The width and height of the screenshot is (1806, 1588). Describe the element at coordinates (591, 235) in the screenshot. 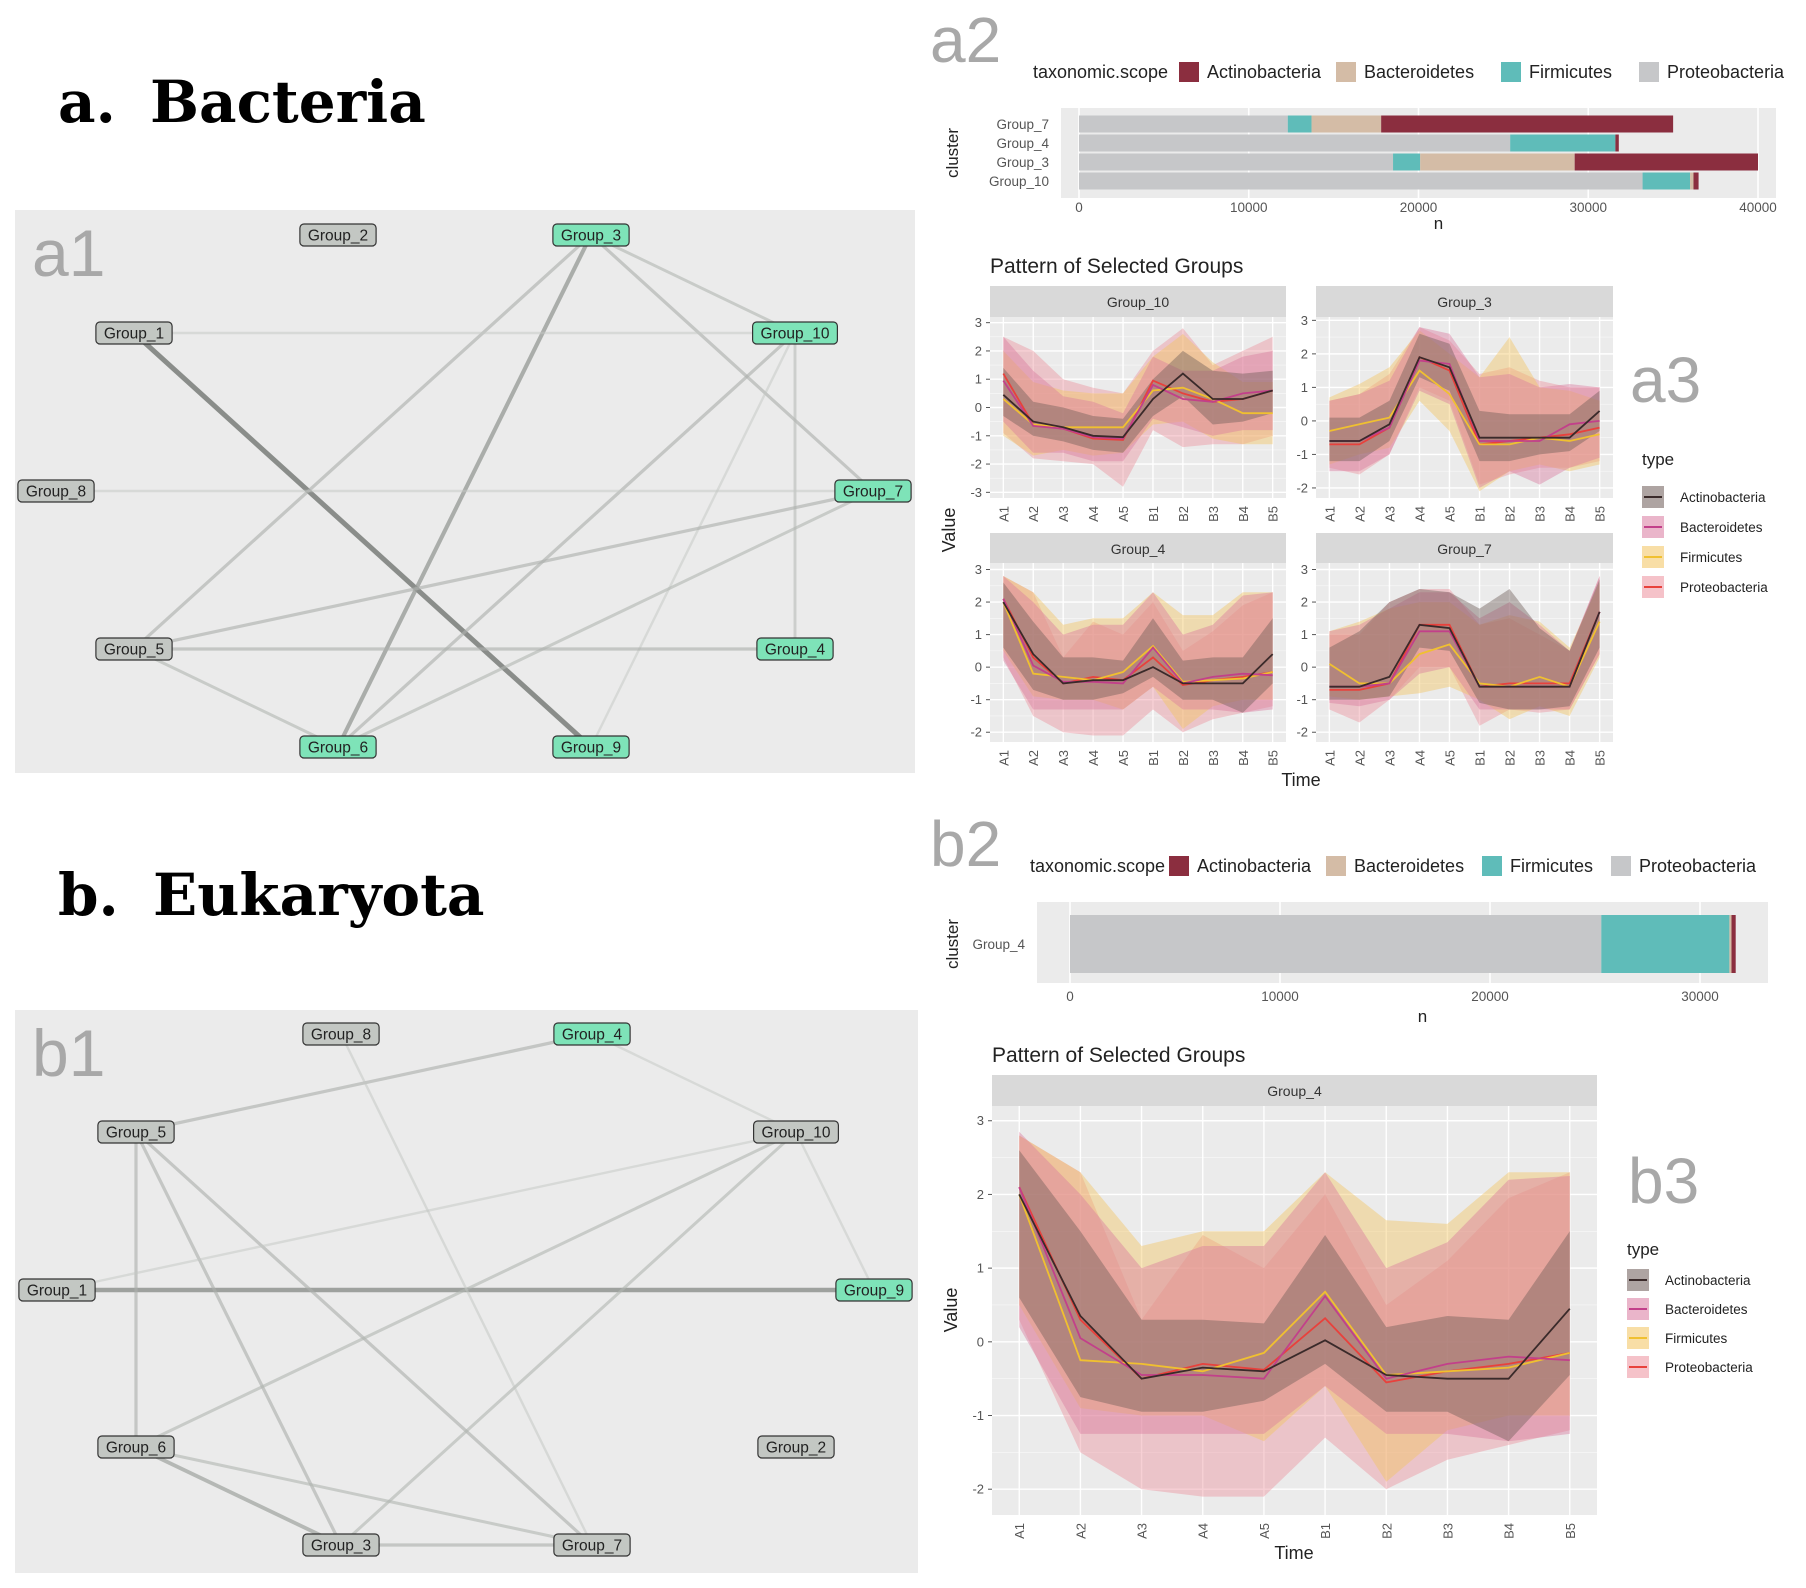

I see `network-node: Group_3` at that location.